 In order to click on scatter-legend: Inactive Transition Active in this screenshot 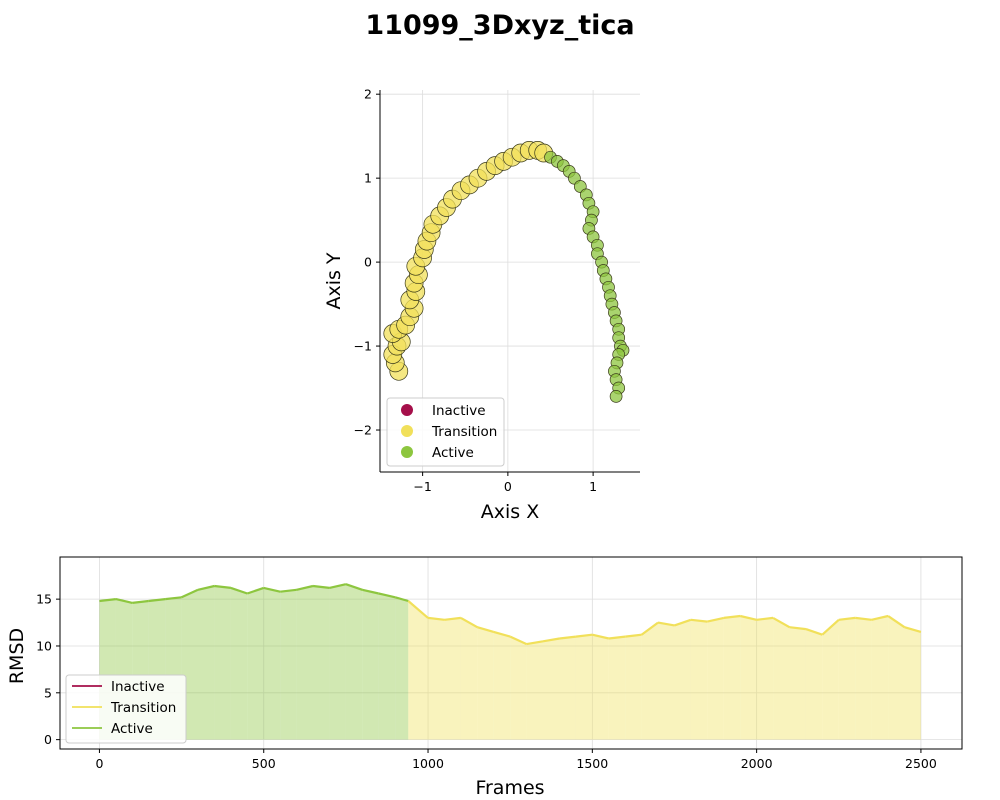, I will do `click(445, 432)`.